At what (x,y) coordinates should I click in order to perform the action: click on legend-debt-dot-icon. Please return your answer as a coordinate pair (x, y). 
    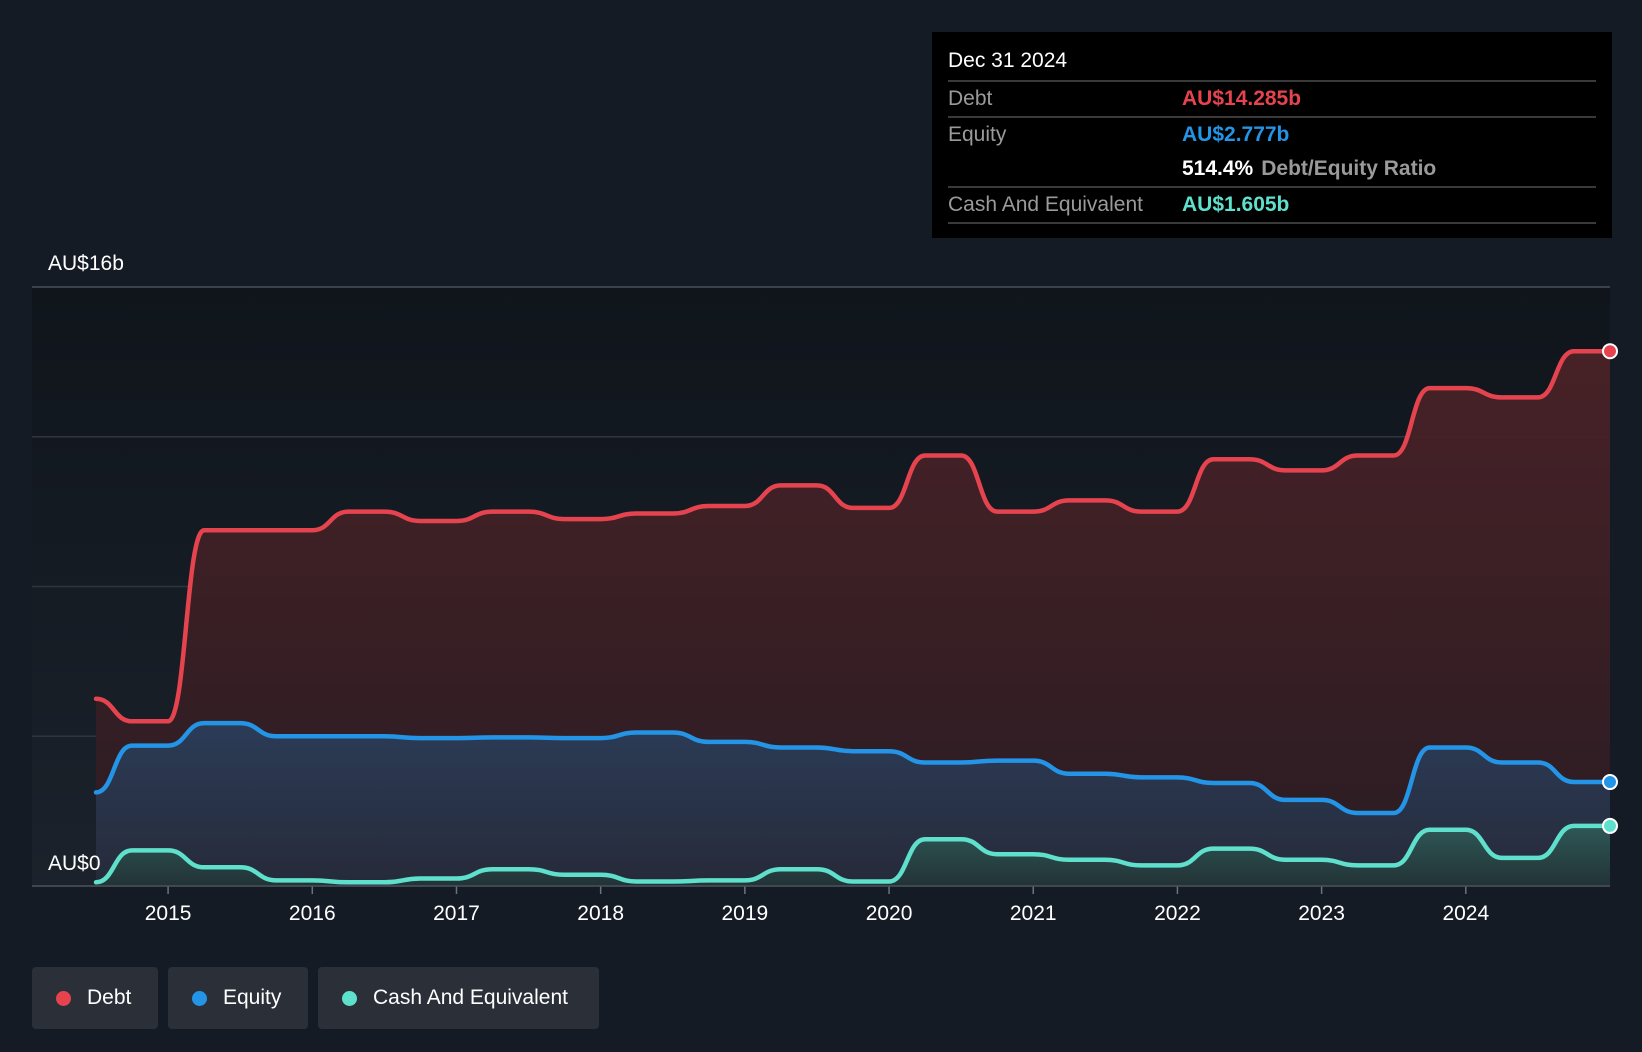
    Looking at the image, I should click on (63, 998).